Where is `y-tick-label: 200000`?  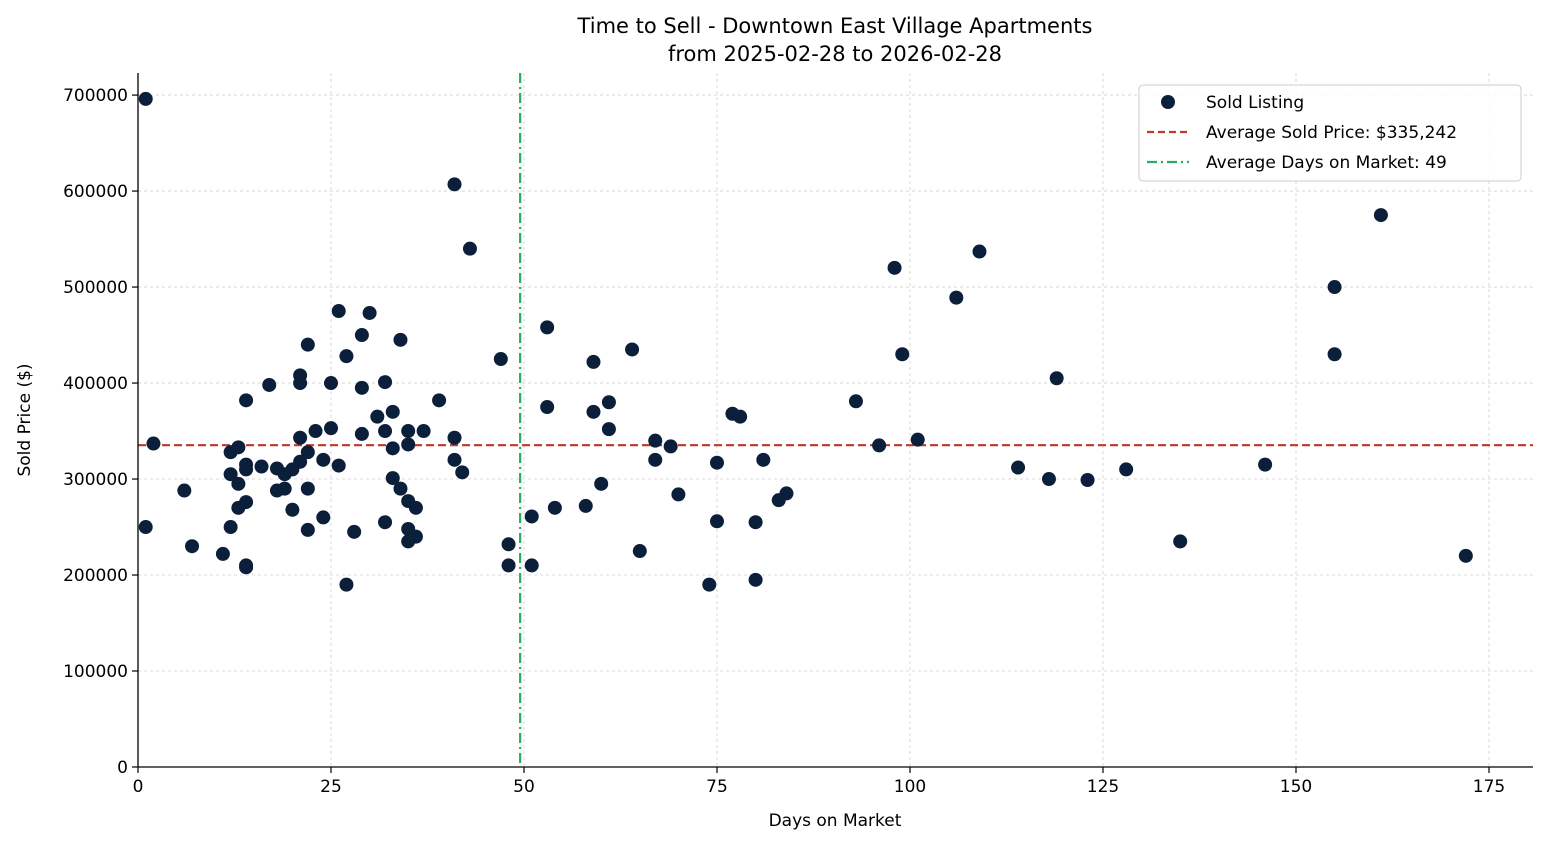 y-tick-label: 200000 is located at coordinates (95, 576).